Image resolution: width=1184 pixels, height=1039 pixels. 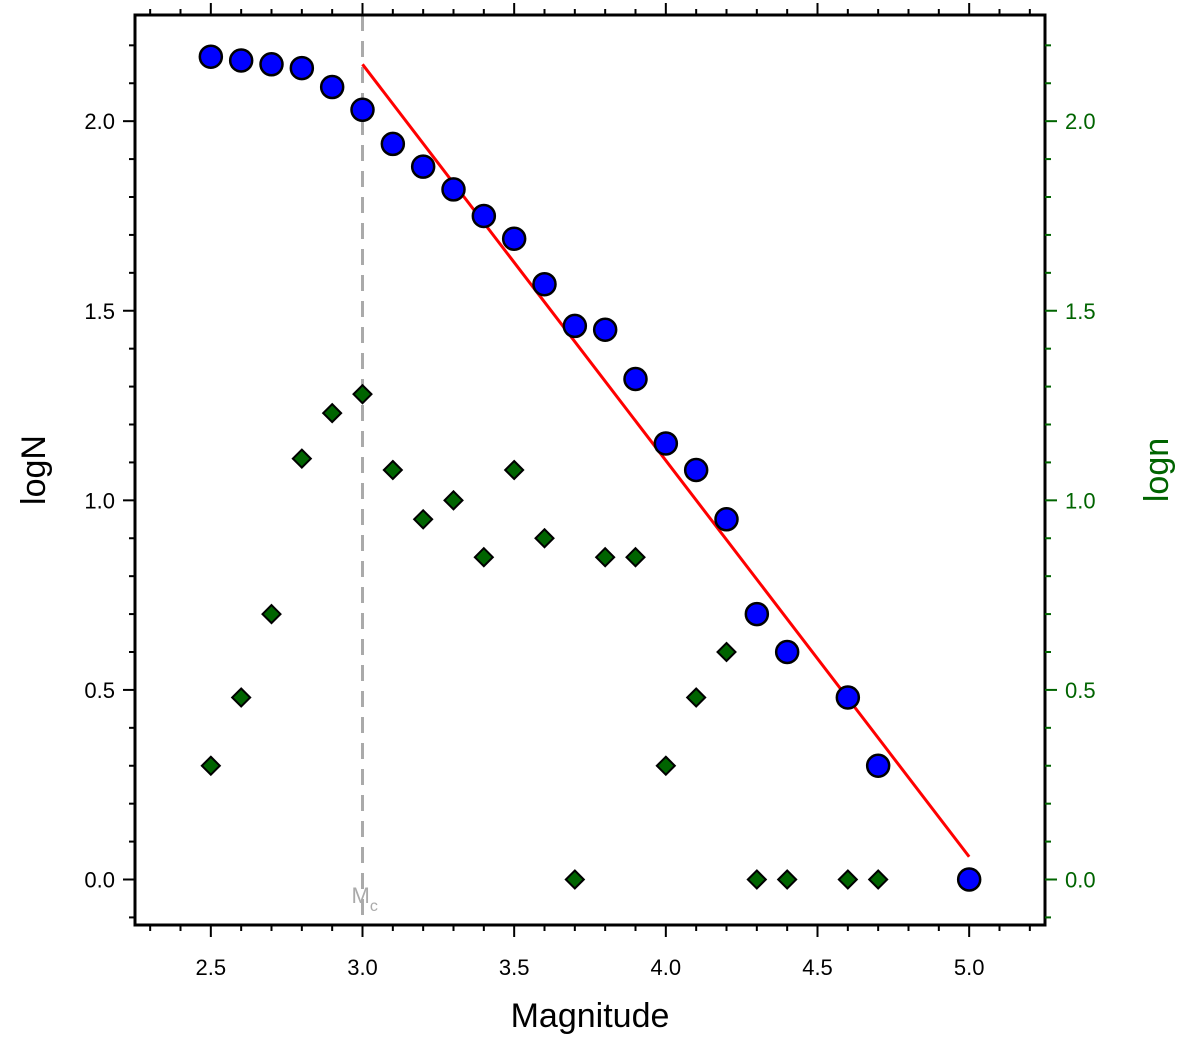 I want to click on y-left-tick-label: 0.0, so click(x=99, y=880).